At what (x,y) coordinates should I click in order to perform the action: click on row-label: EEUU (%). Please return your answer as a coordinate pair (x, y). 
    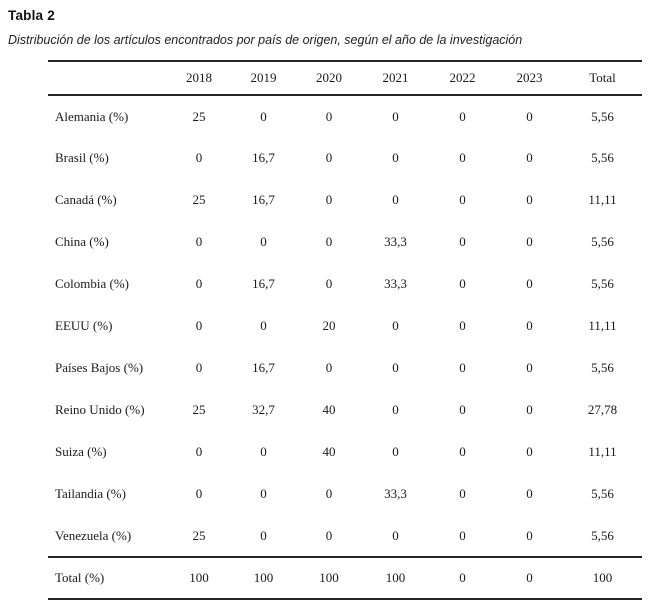
    Looking at the image, I should click on (84, 325).